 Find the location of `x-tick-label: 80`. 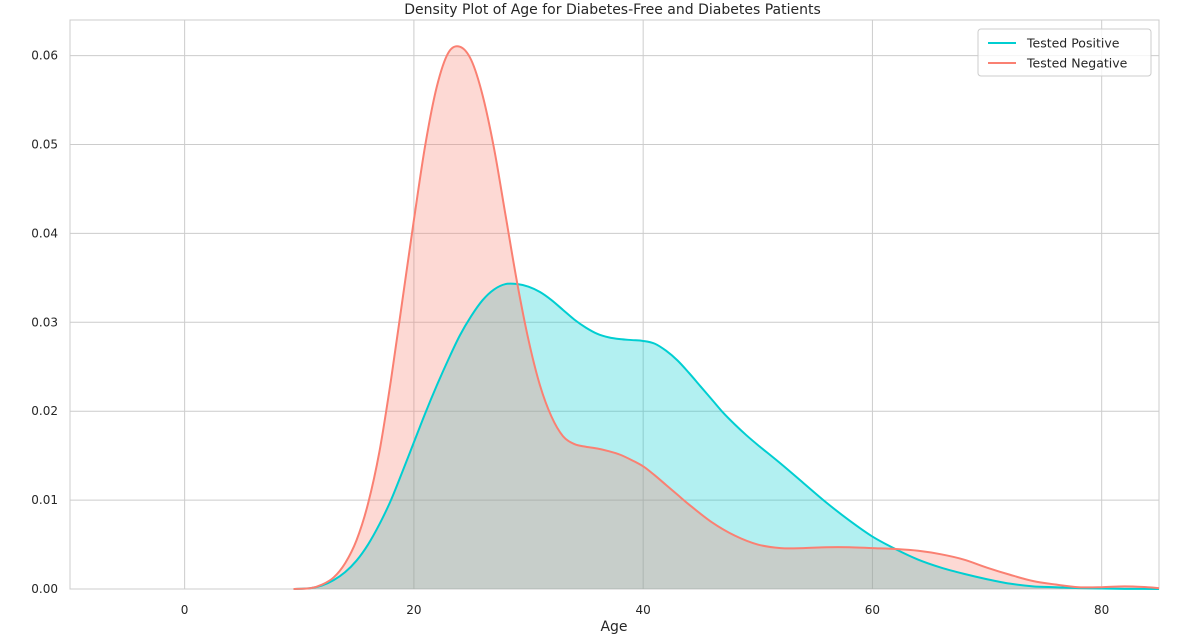

x-tick-label: 80 is located at coordinates (1101, 610).